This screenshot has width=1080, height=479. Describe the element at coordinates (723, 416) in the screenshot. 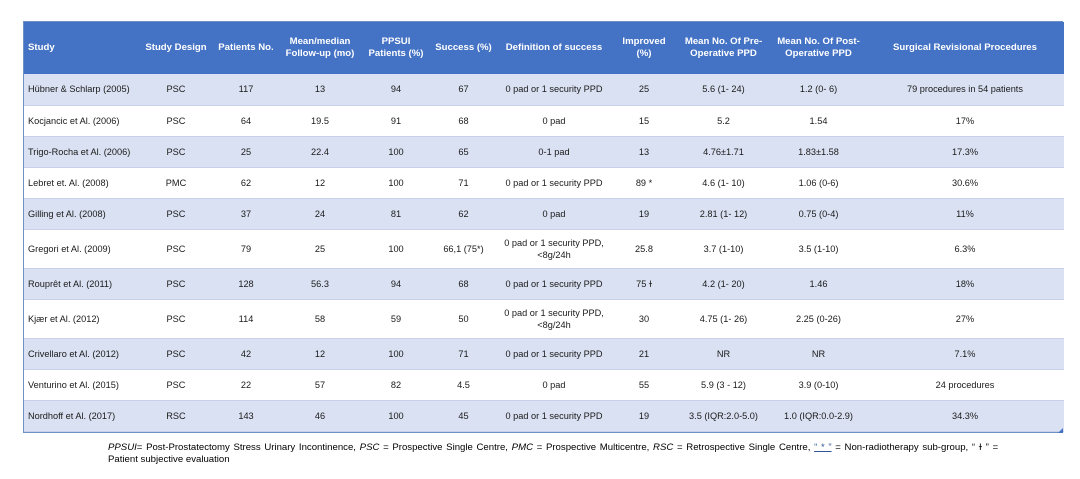

I see `cell-pre-operative-ppd: 3.5 (IQR:2.0-5.0)` at that location.